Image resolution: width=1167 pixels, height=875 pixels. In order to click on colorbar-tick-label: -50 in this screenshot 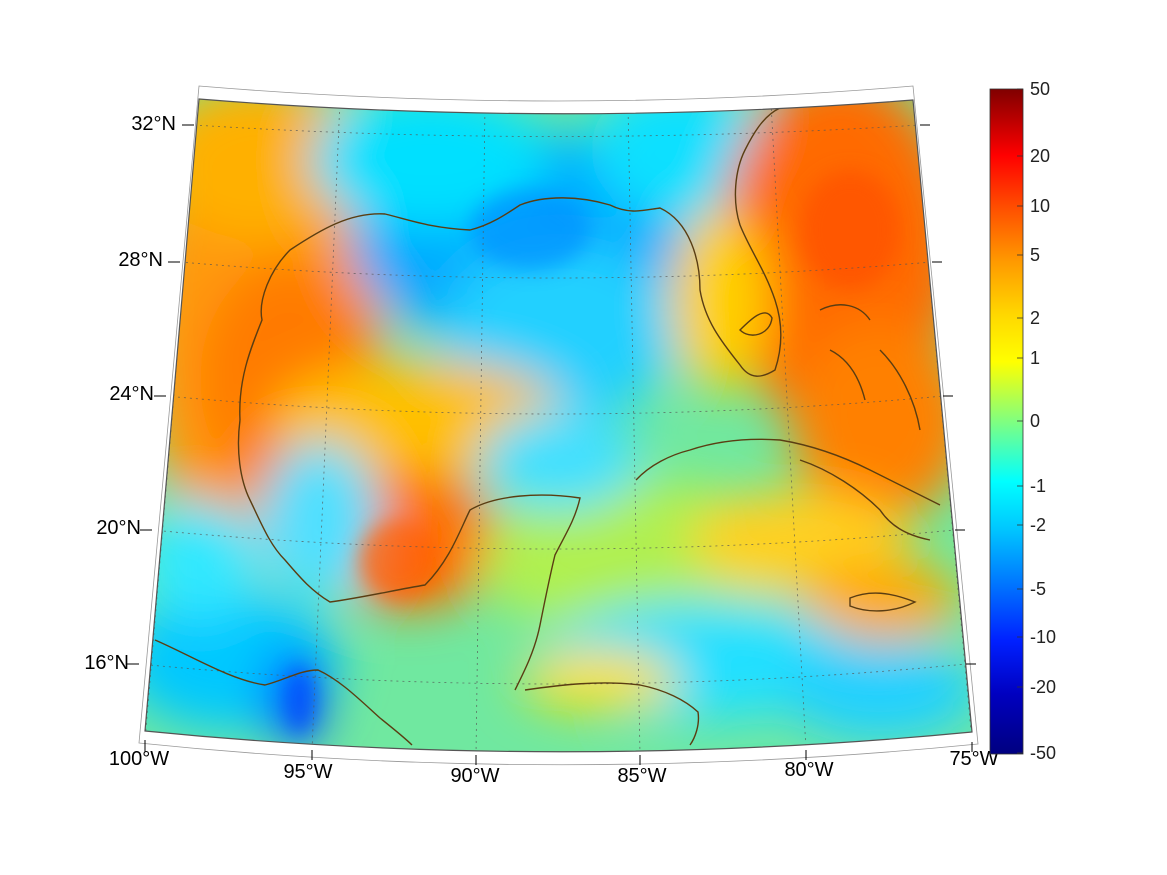, I will do `click(1043, 753)`.